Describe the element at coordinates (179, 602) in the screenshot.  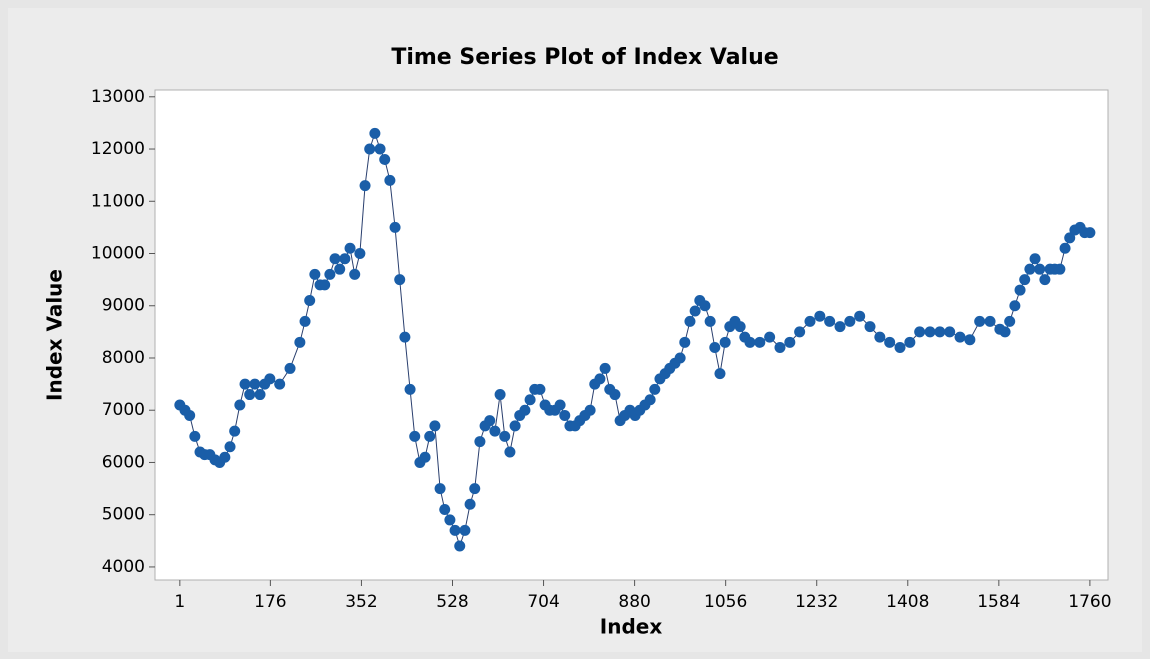
I see `x-tick-label: 1` at that location.